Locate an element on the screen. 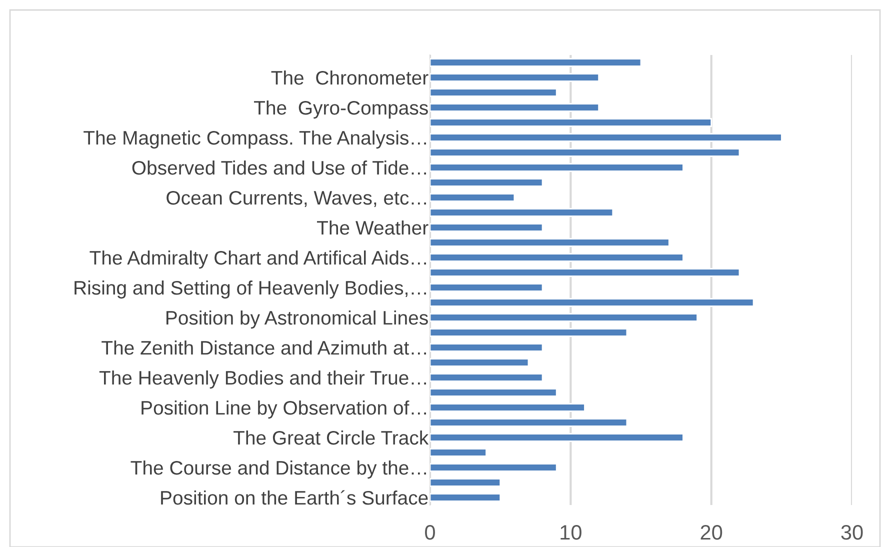 The width and height of the screenshot is (885, 547). x-tick-label: 20 is located at coordinates (711, 532).